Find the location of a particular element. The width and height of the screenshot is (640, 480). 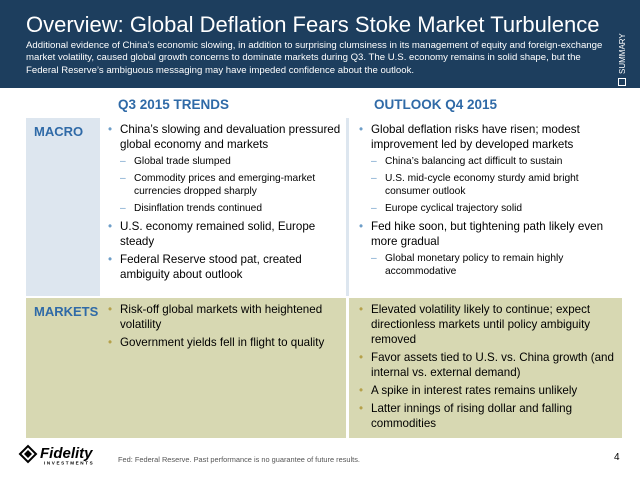

summary-side-tab: SUMMARY is located at coordinates (623, 50).